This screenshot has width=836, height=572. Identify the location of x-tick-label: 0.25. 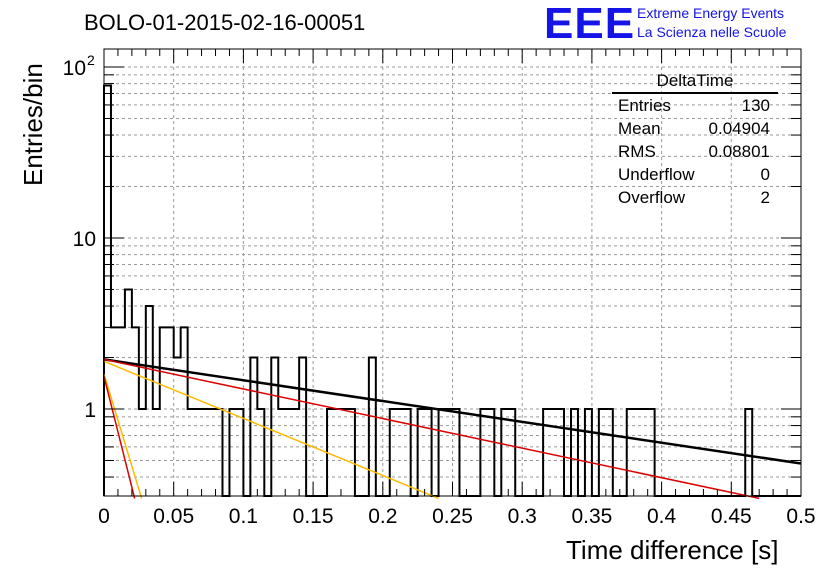
(452, 516).